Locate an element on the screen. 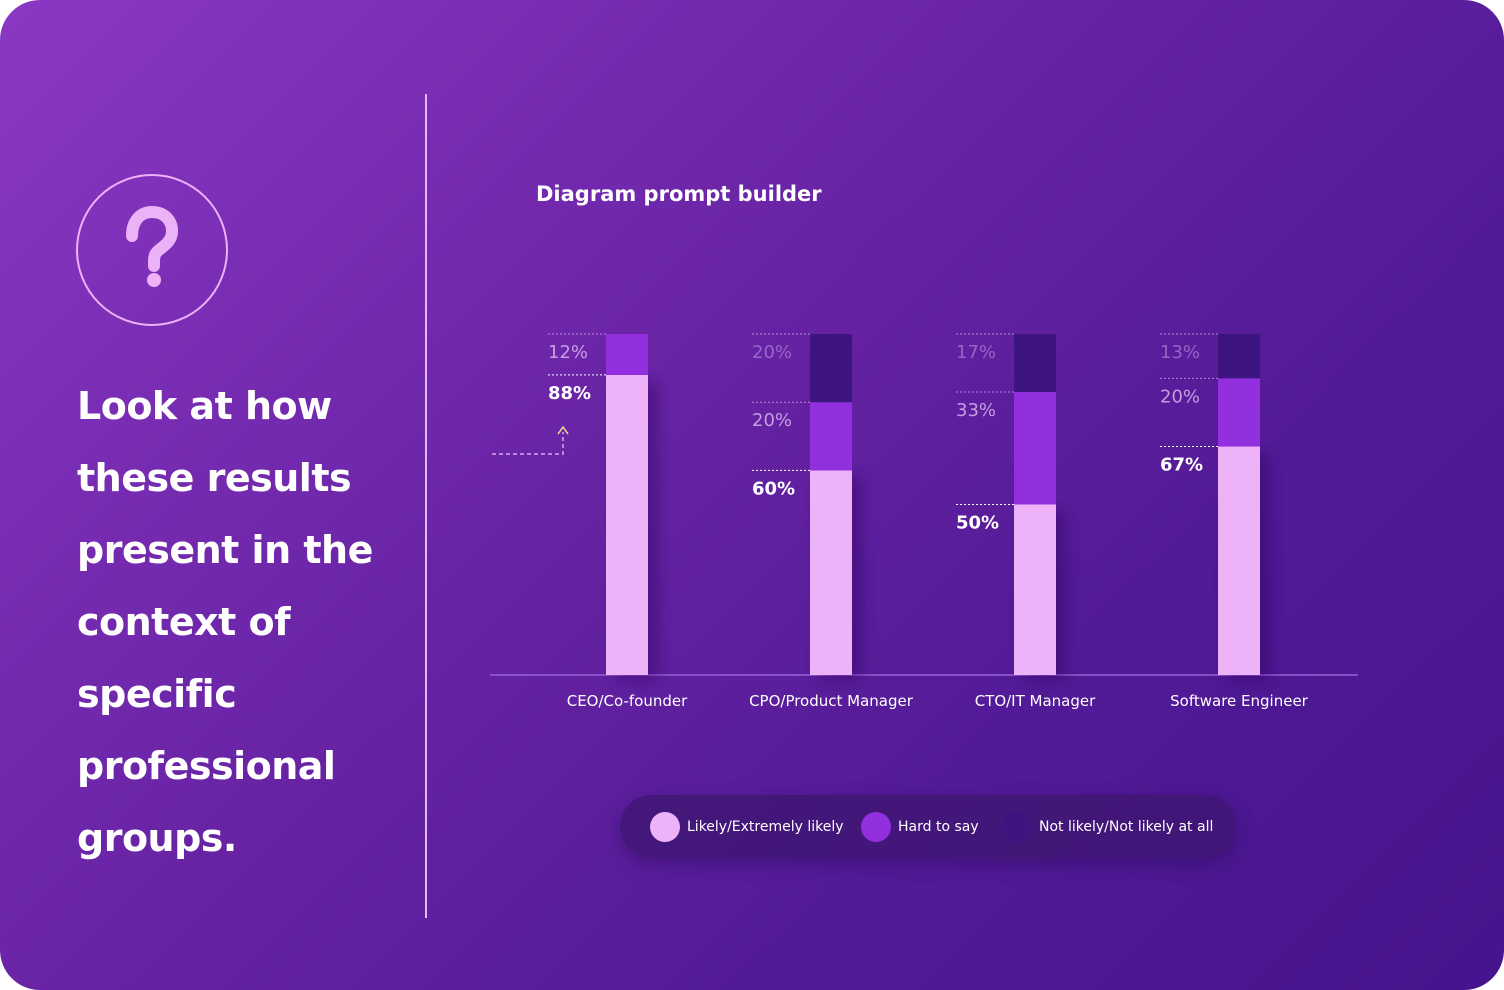  x-tick-label: Software Engineer is located at coordinates (1239, 701).